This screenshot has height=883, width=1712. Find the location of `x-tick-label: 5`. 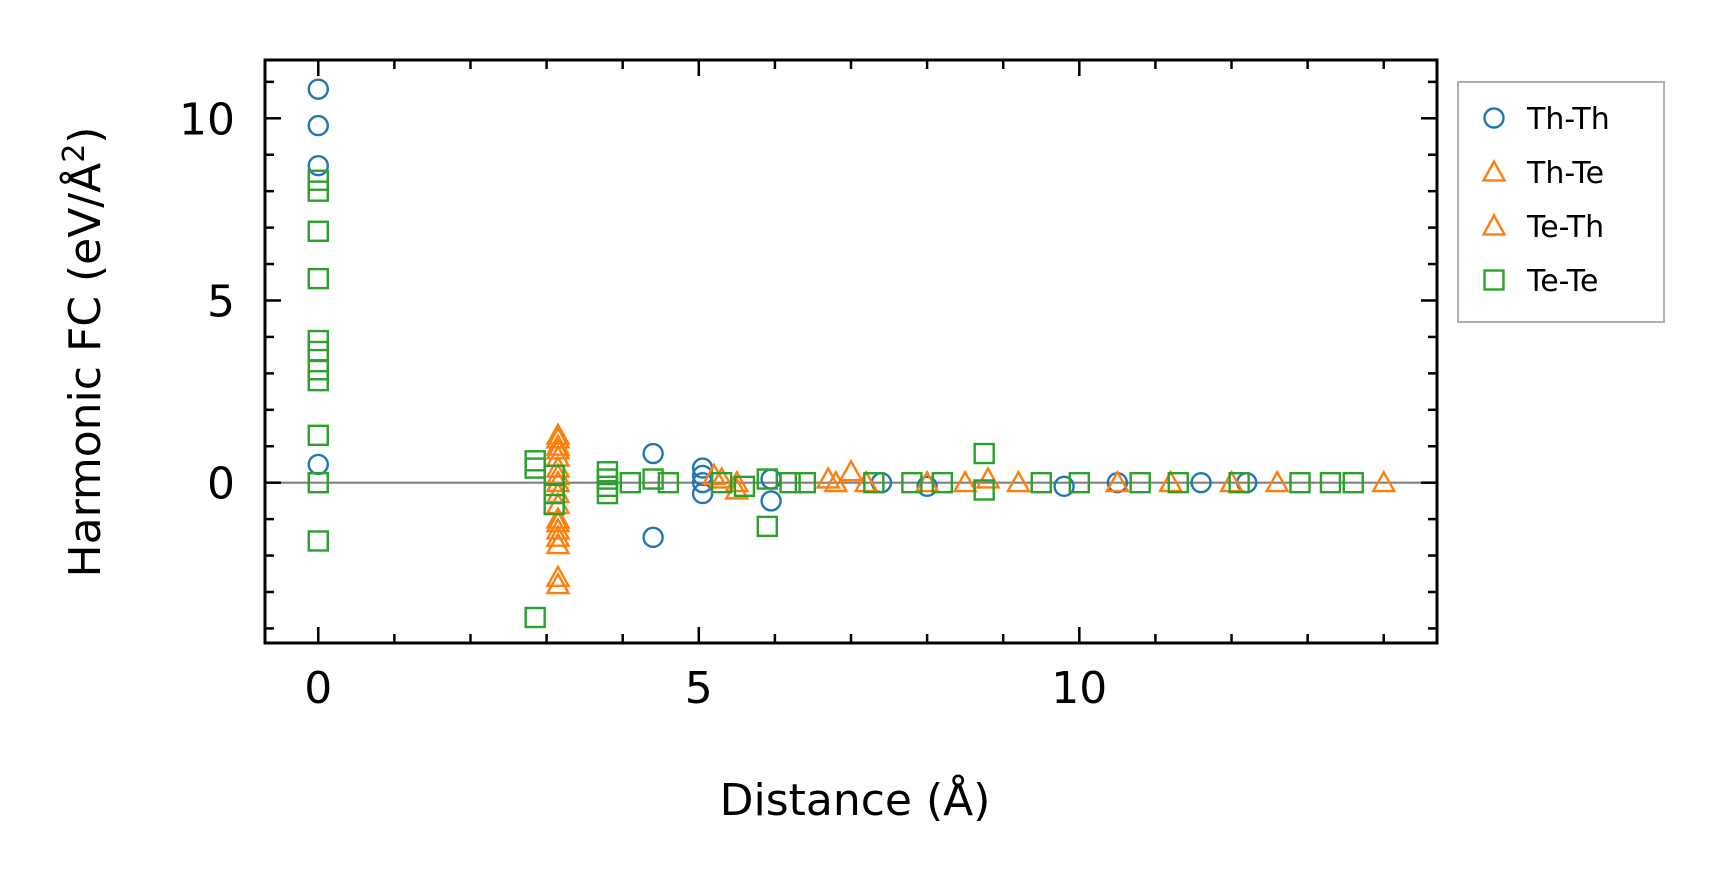

x-tick-label: 5 is located at coordinates (699, 688).